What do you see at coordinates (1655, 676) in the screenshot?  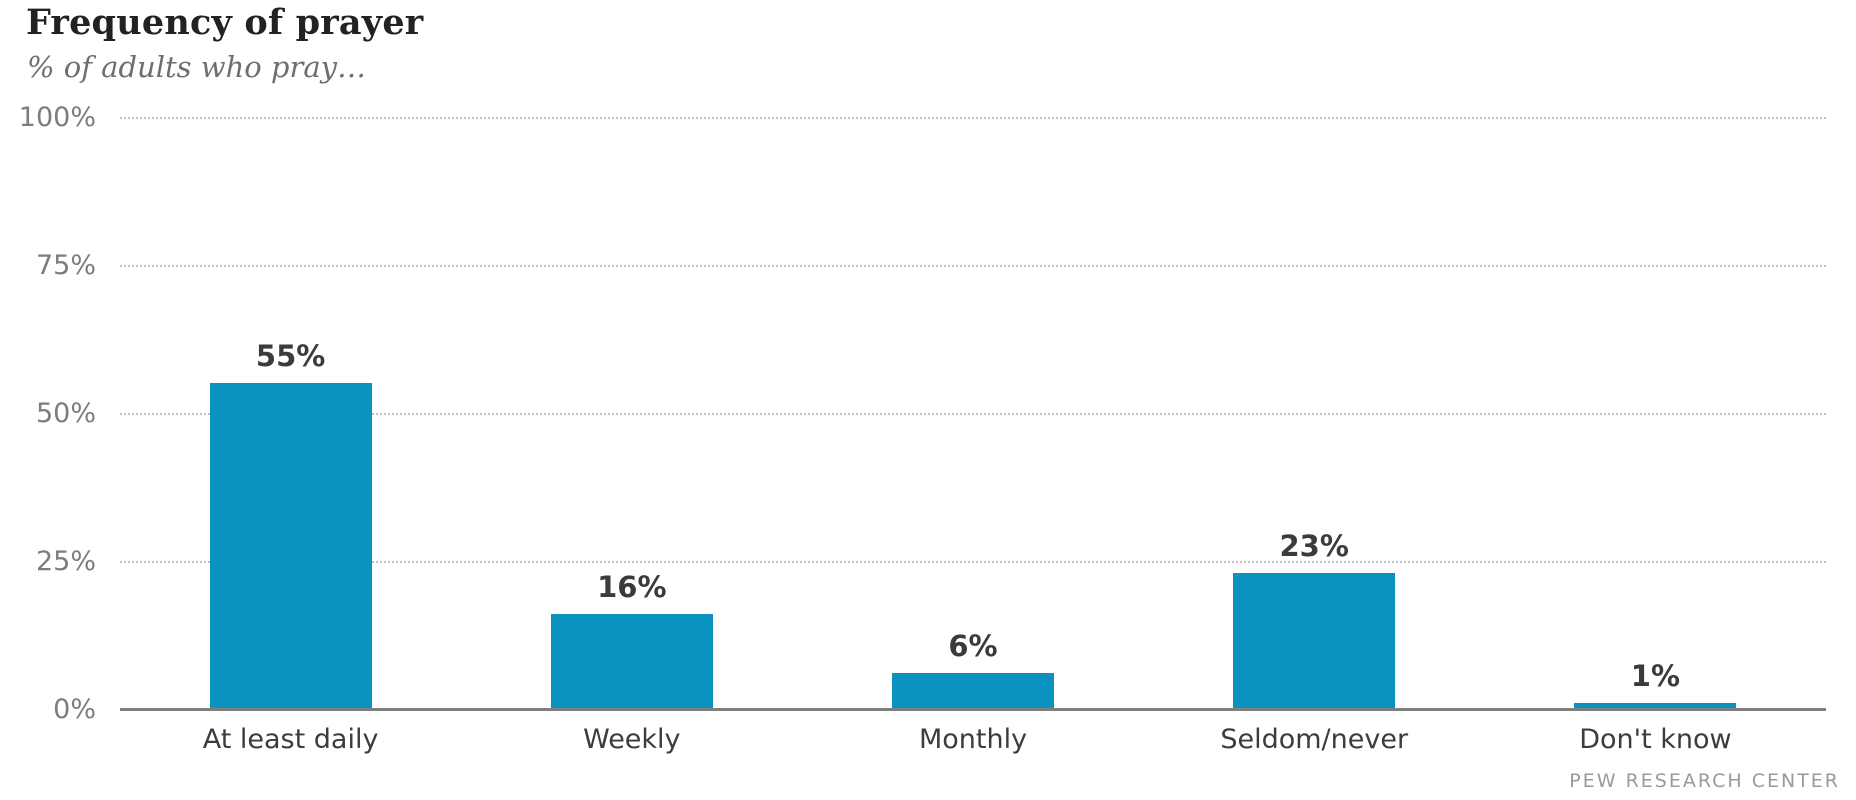 I see `bar-value-label: 1%` at bounding box center [1655, 676].